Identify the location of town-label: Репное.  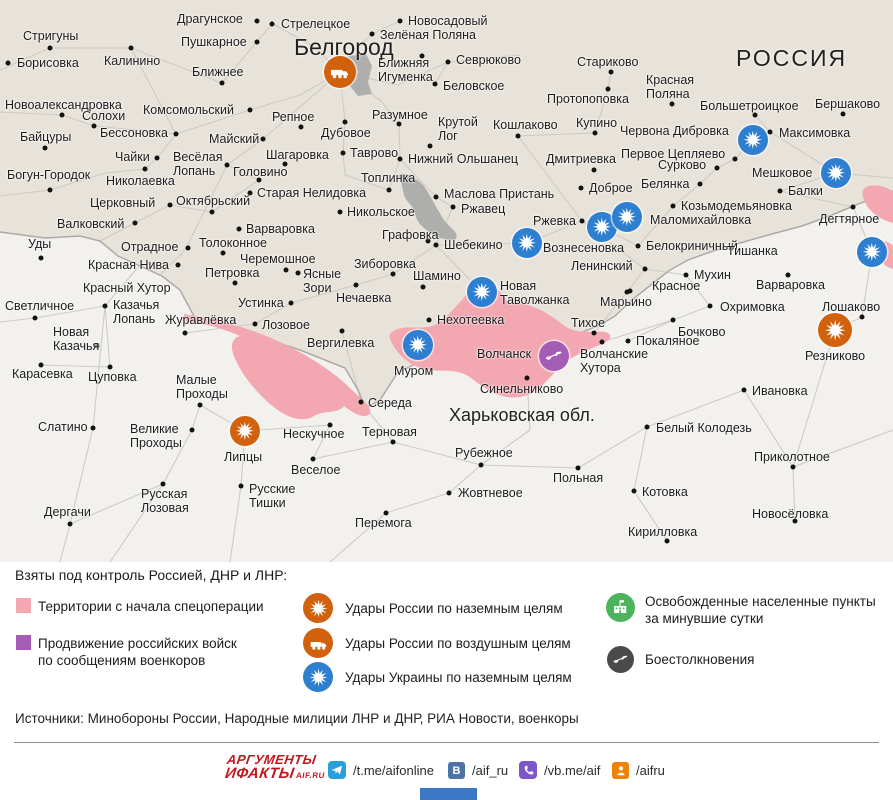
(293, 117).